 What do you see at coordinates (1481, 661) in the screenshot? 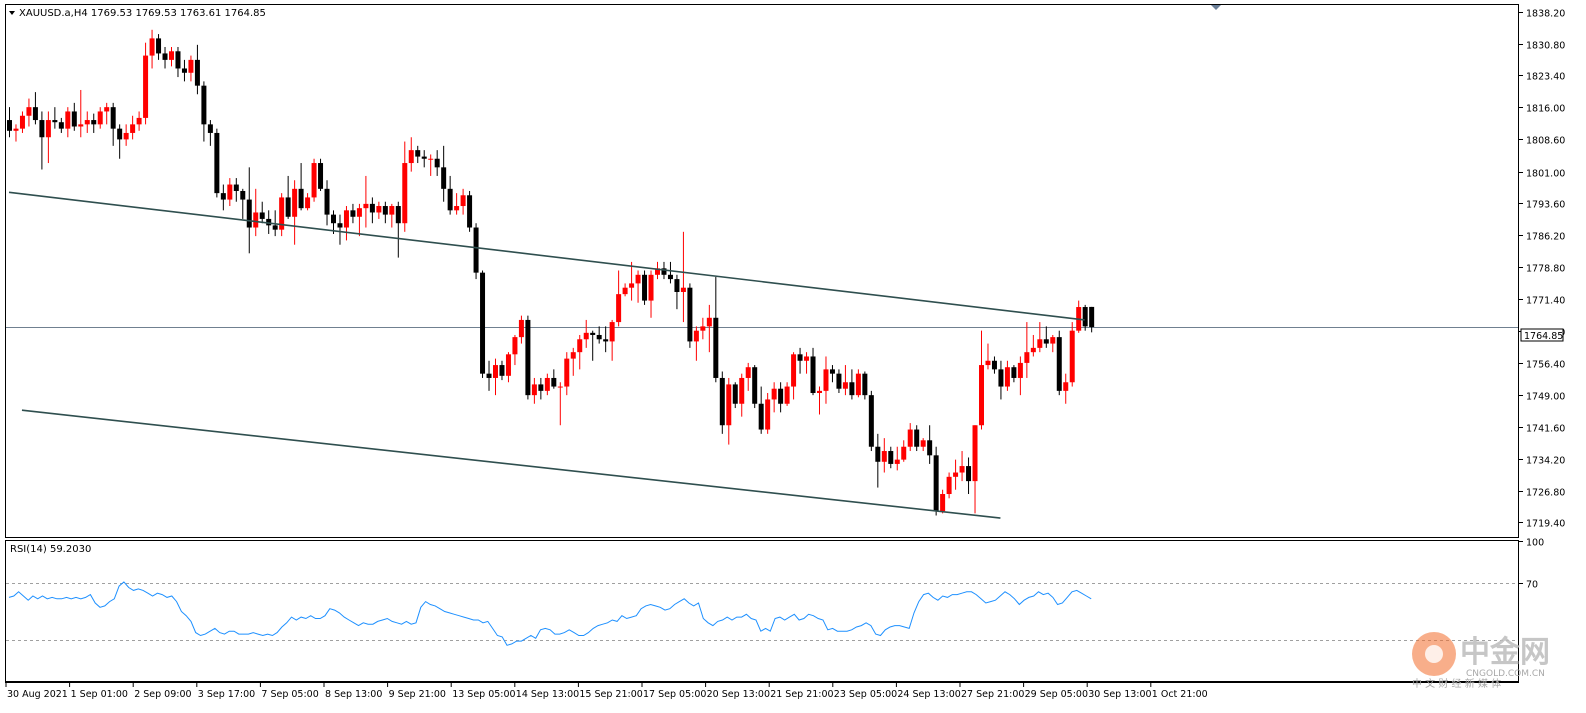
I see `watermark-logo: 中金网 CNGOLD.COM.CN 中 文 财 经 新 媒 体` at bounding box center [1481, 661].